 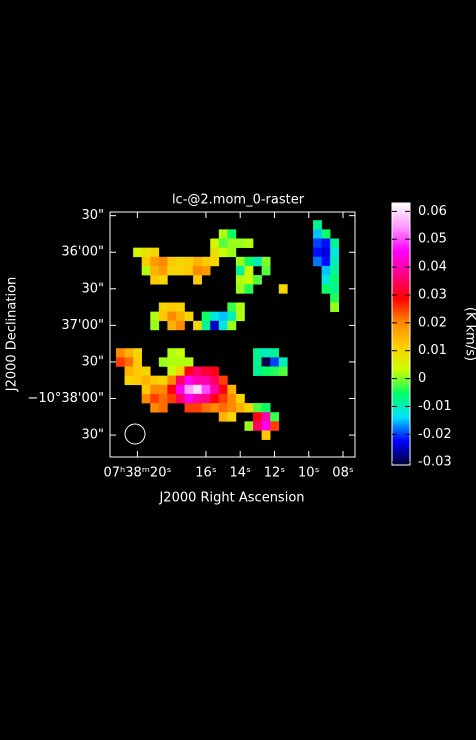 I want to click on colorbar, so click(x=401, y=334).